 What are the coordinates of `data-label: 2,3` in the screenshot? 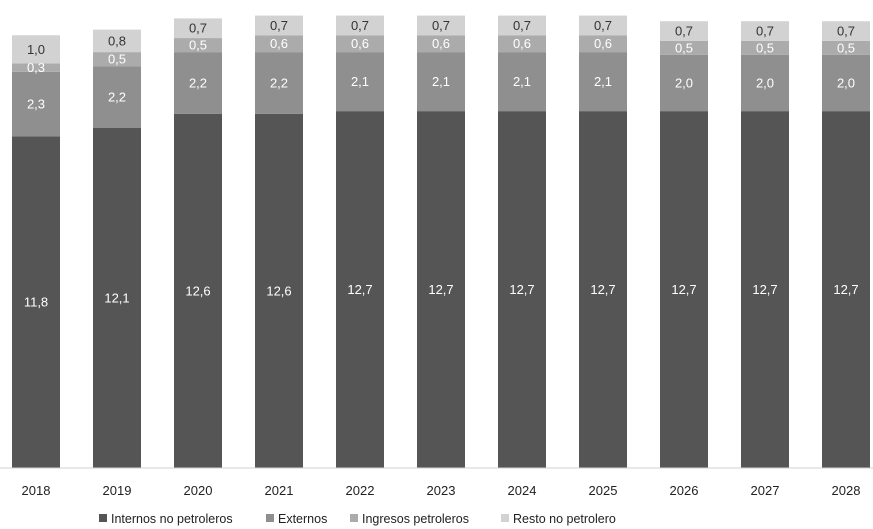 It's located at (36, 104).